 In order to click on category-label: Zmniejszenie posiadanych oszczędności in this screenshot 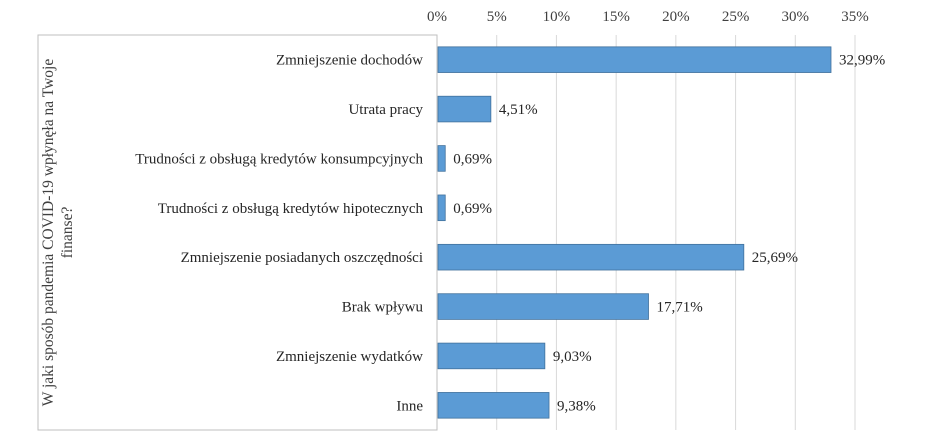, I will do `click(302, 258)`.